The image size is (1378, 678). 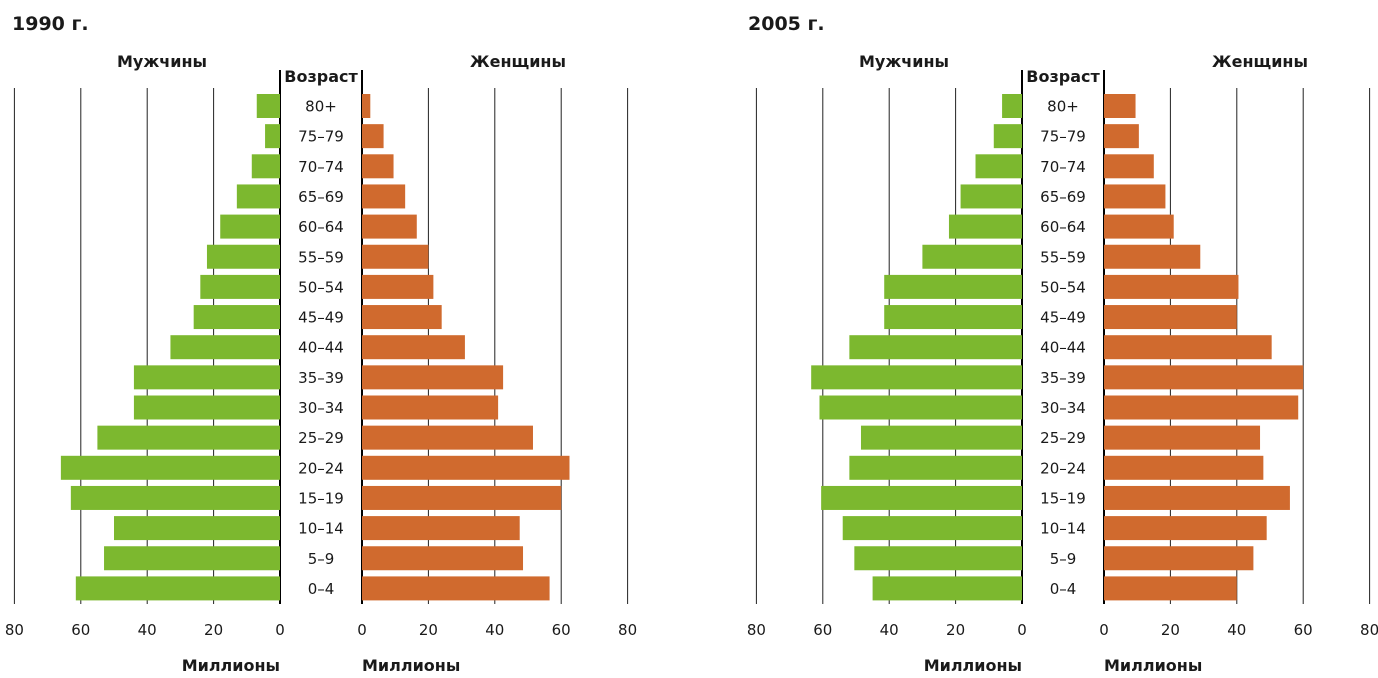 What do you see at coordinates (1063, 287) in the screenshot?
I see `age-label: 50–54` at bounding box center [1063, 287].